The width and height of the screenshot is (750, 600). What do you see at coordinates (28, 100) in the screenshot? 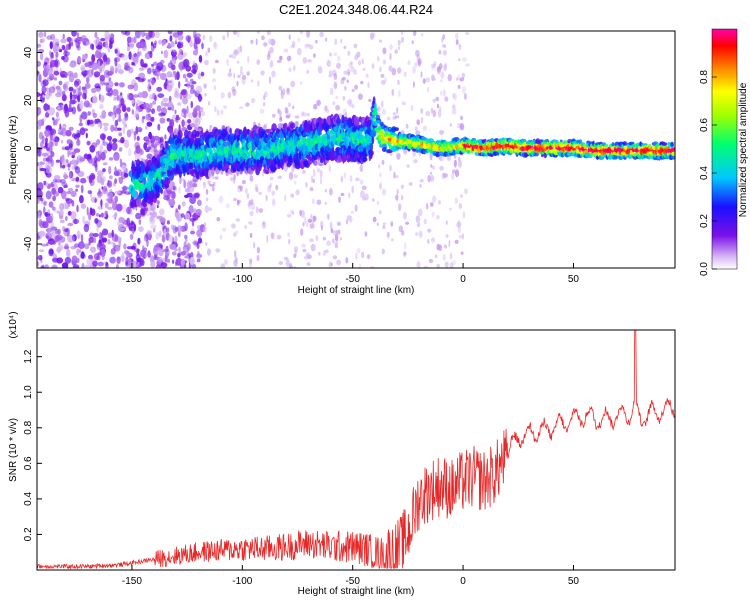
I see `spectrogram-y-tick-label: 20` at bounding box center [28, 100].